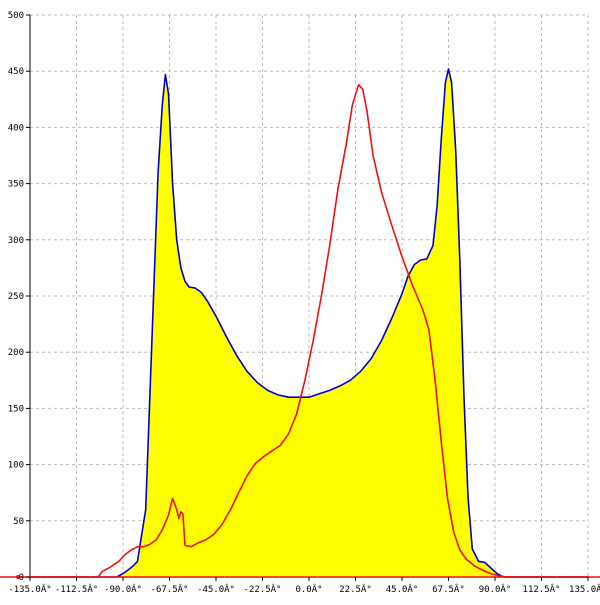  Describe the element at coordinates (542, 589) in the screenshot. I see `x-tick-label: 112.5Â°` at that location.